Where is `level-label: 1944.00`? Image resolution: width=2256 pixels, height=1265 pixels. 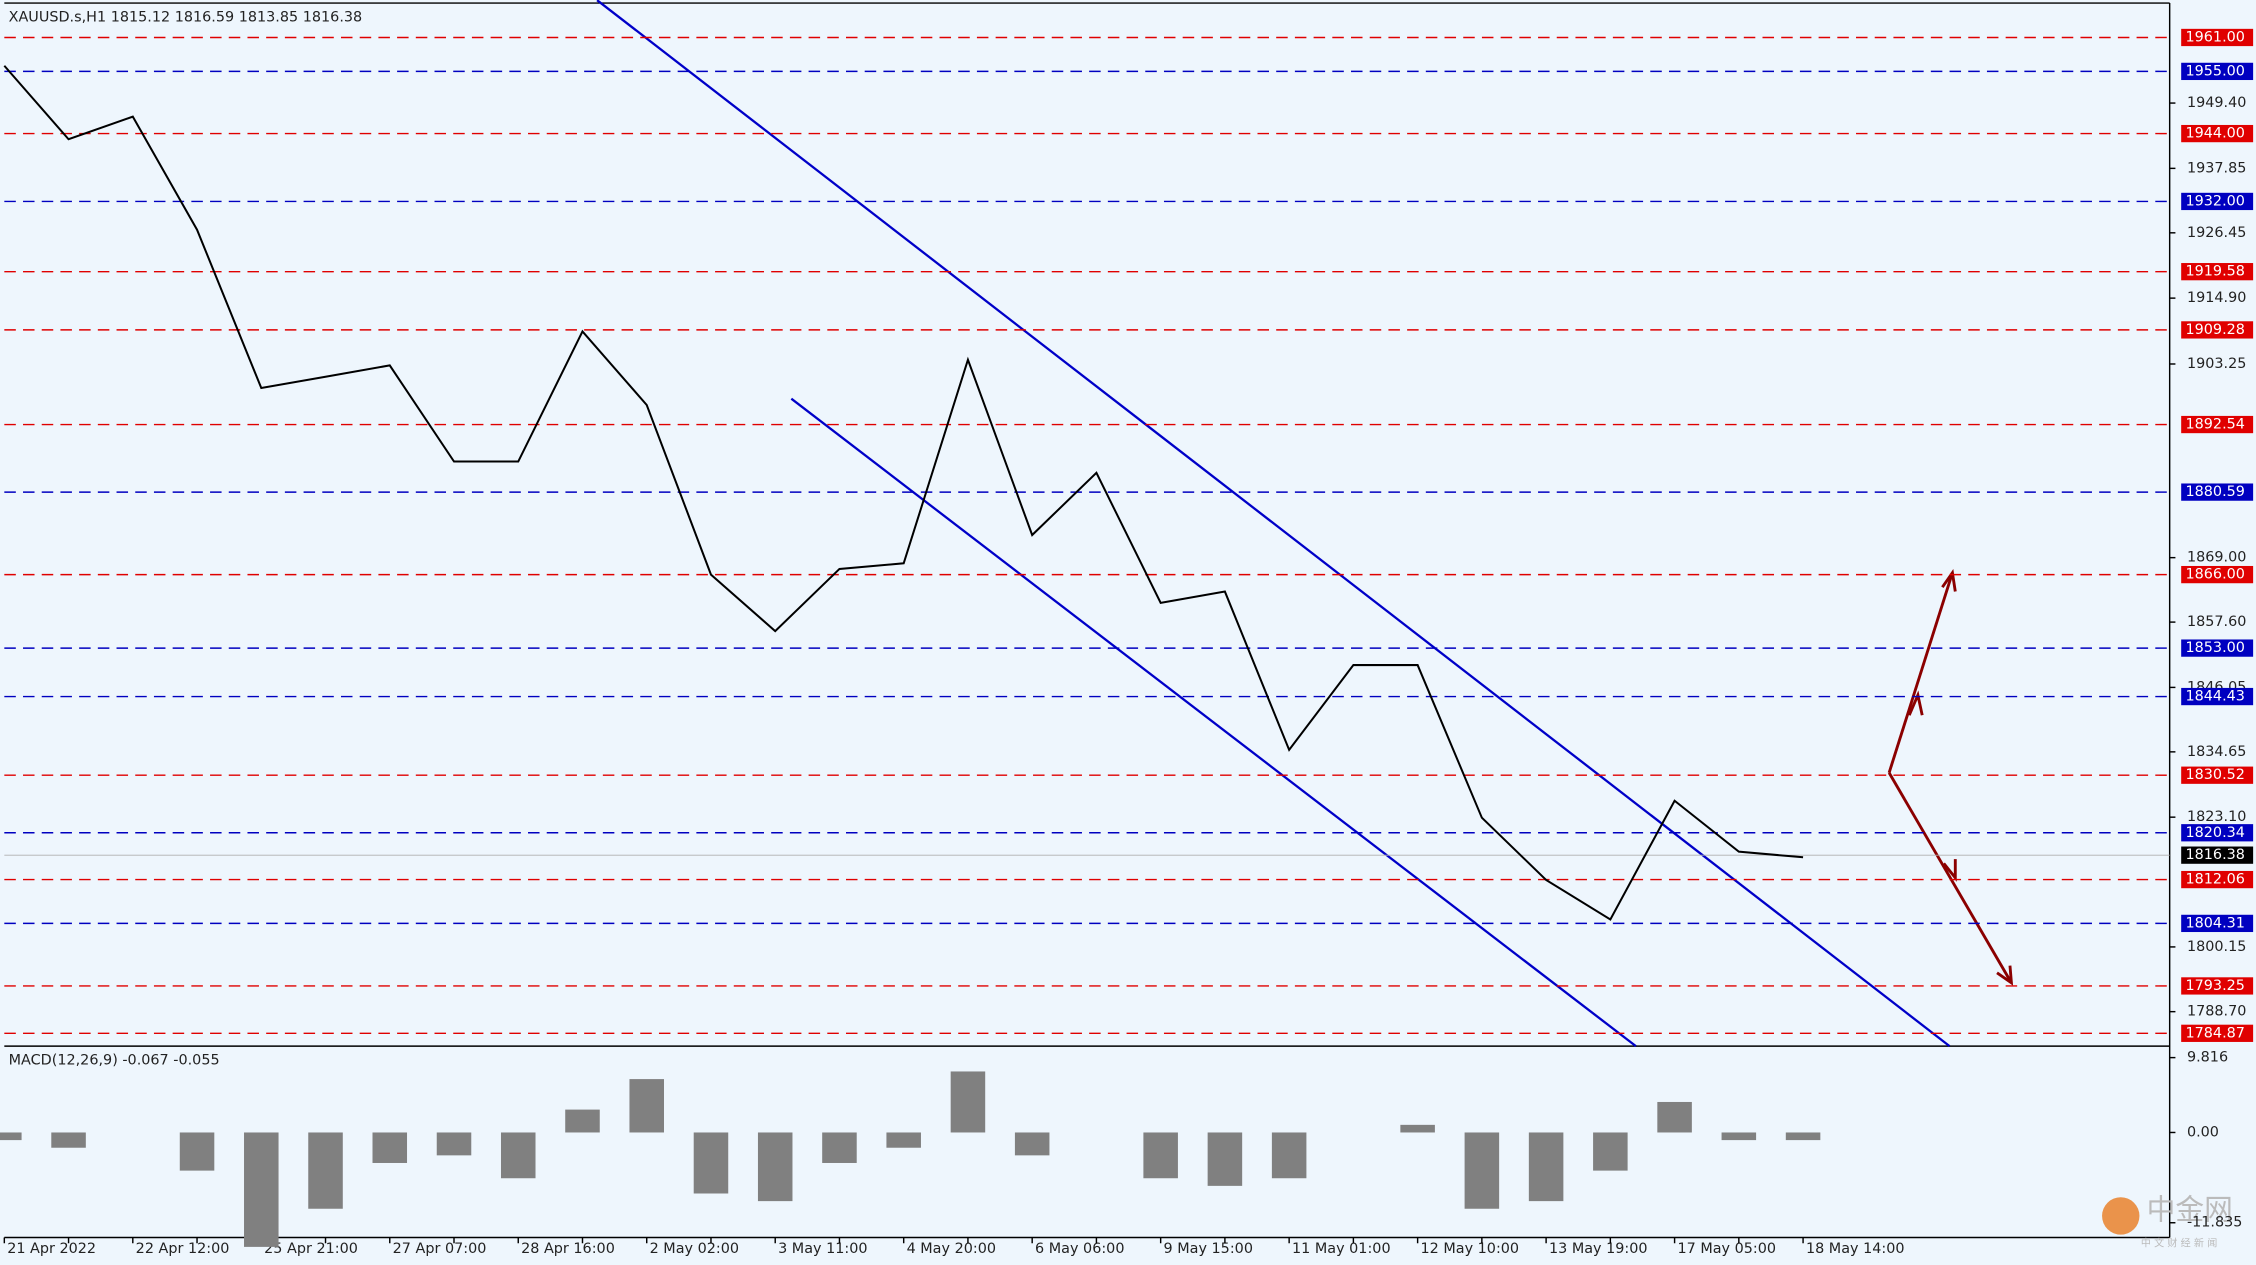
level-label: 1944.00 is located at coordinates (2215, 134).